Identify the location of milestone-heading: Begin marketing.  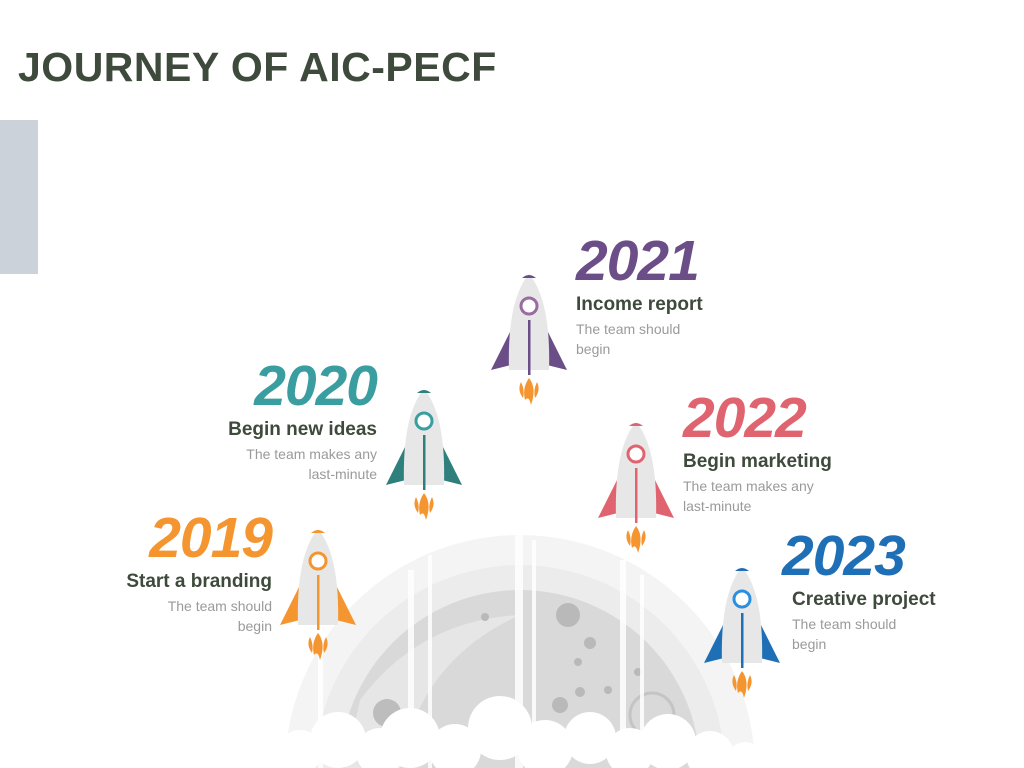
(757, 461).